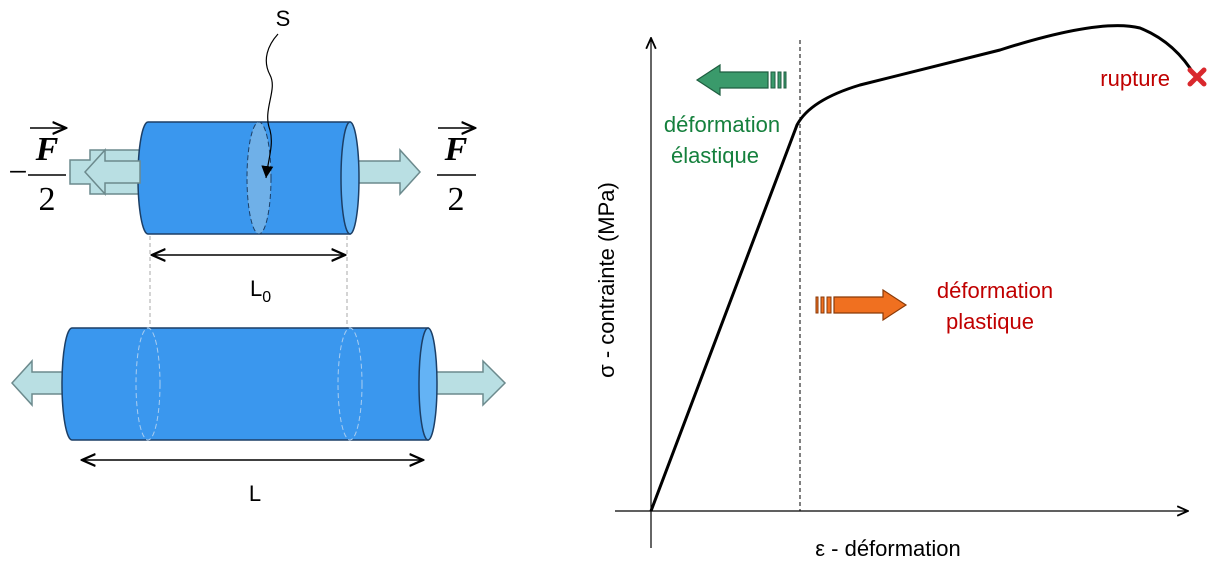  I want to click on x-axis-label: ε - déformation, so click(888, 548).